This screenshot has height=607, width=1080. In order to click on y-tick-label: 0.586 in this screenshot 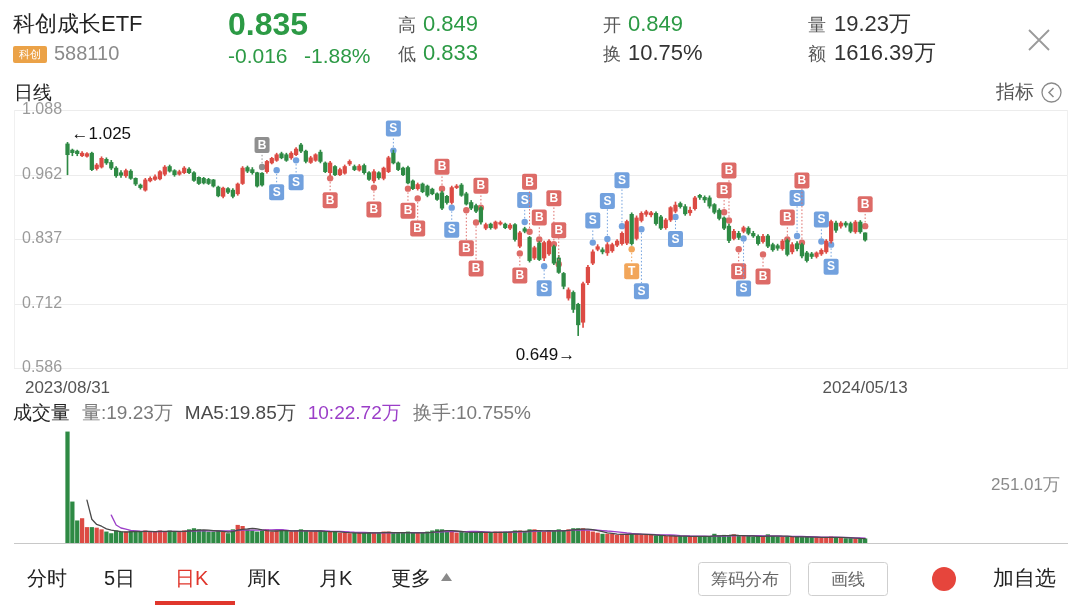, I will do `click(42, 367)`.